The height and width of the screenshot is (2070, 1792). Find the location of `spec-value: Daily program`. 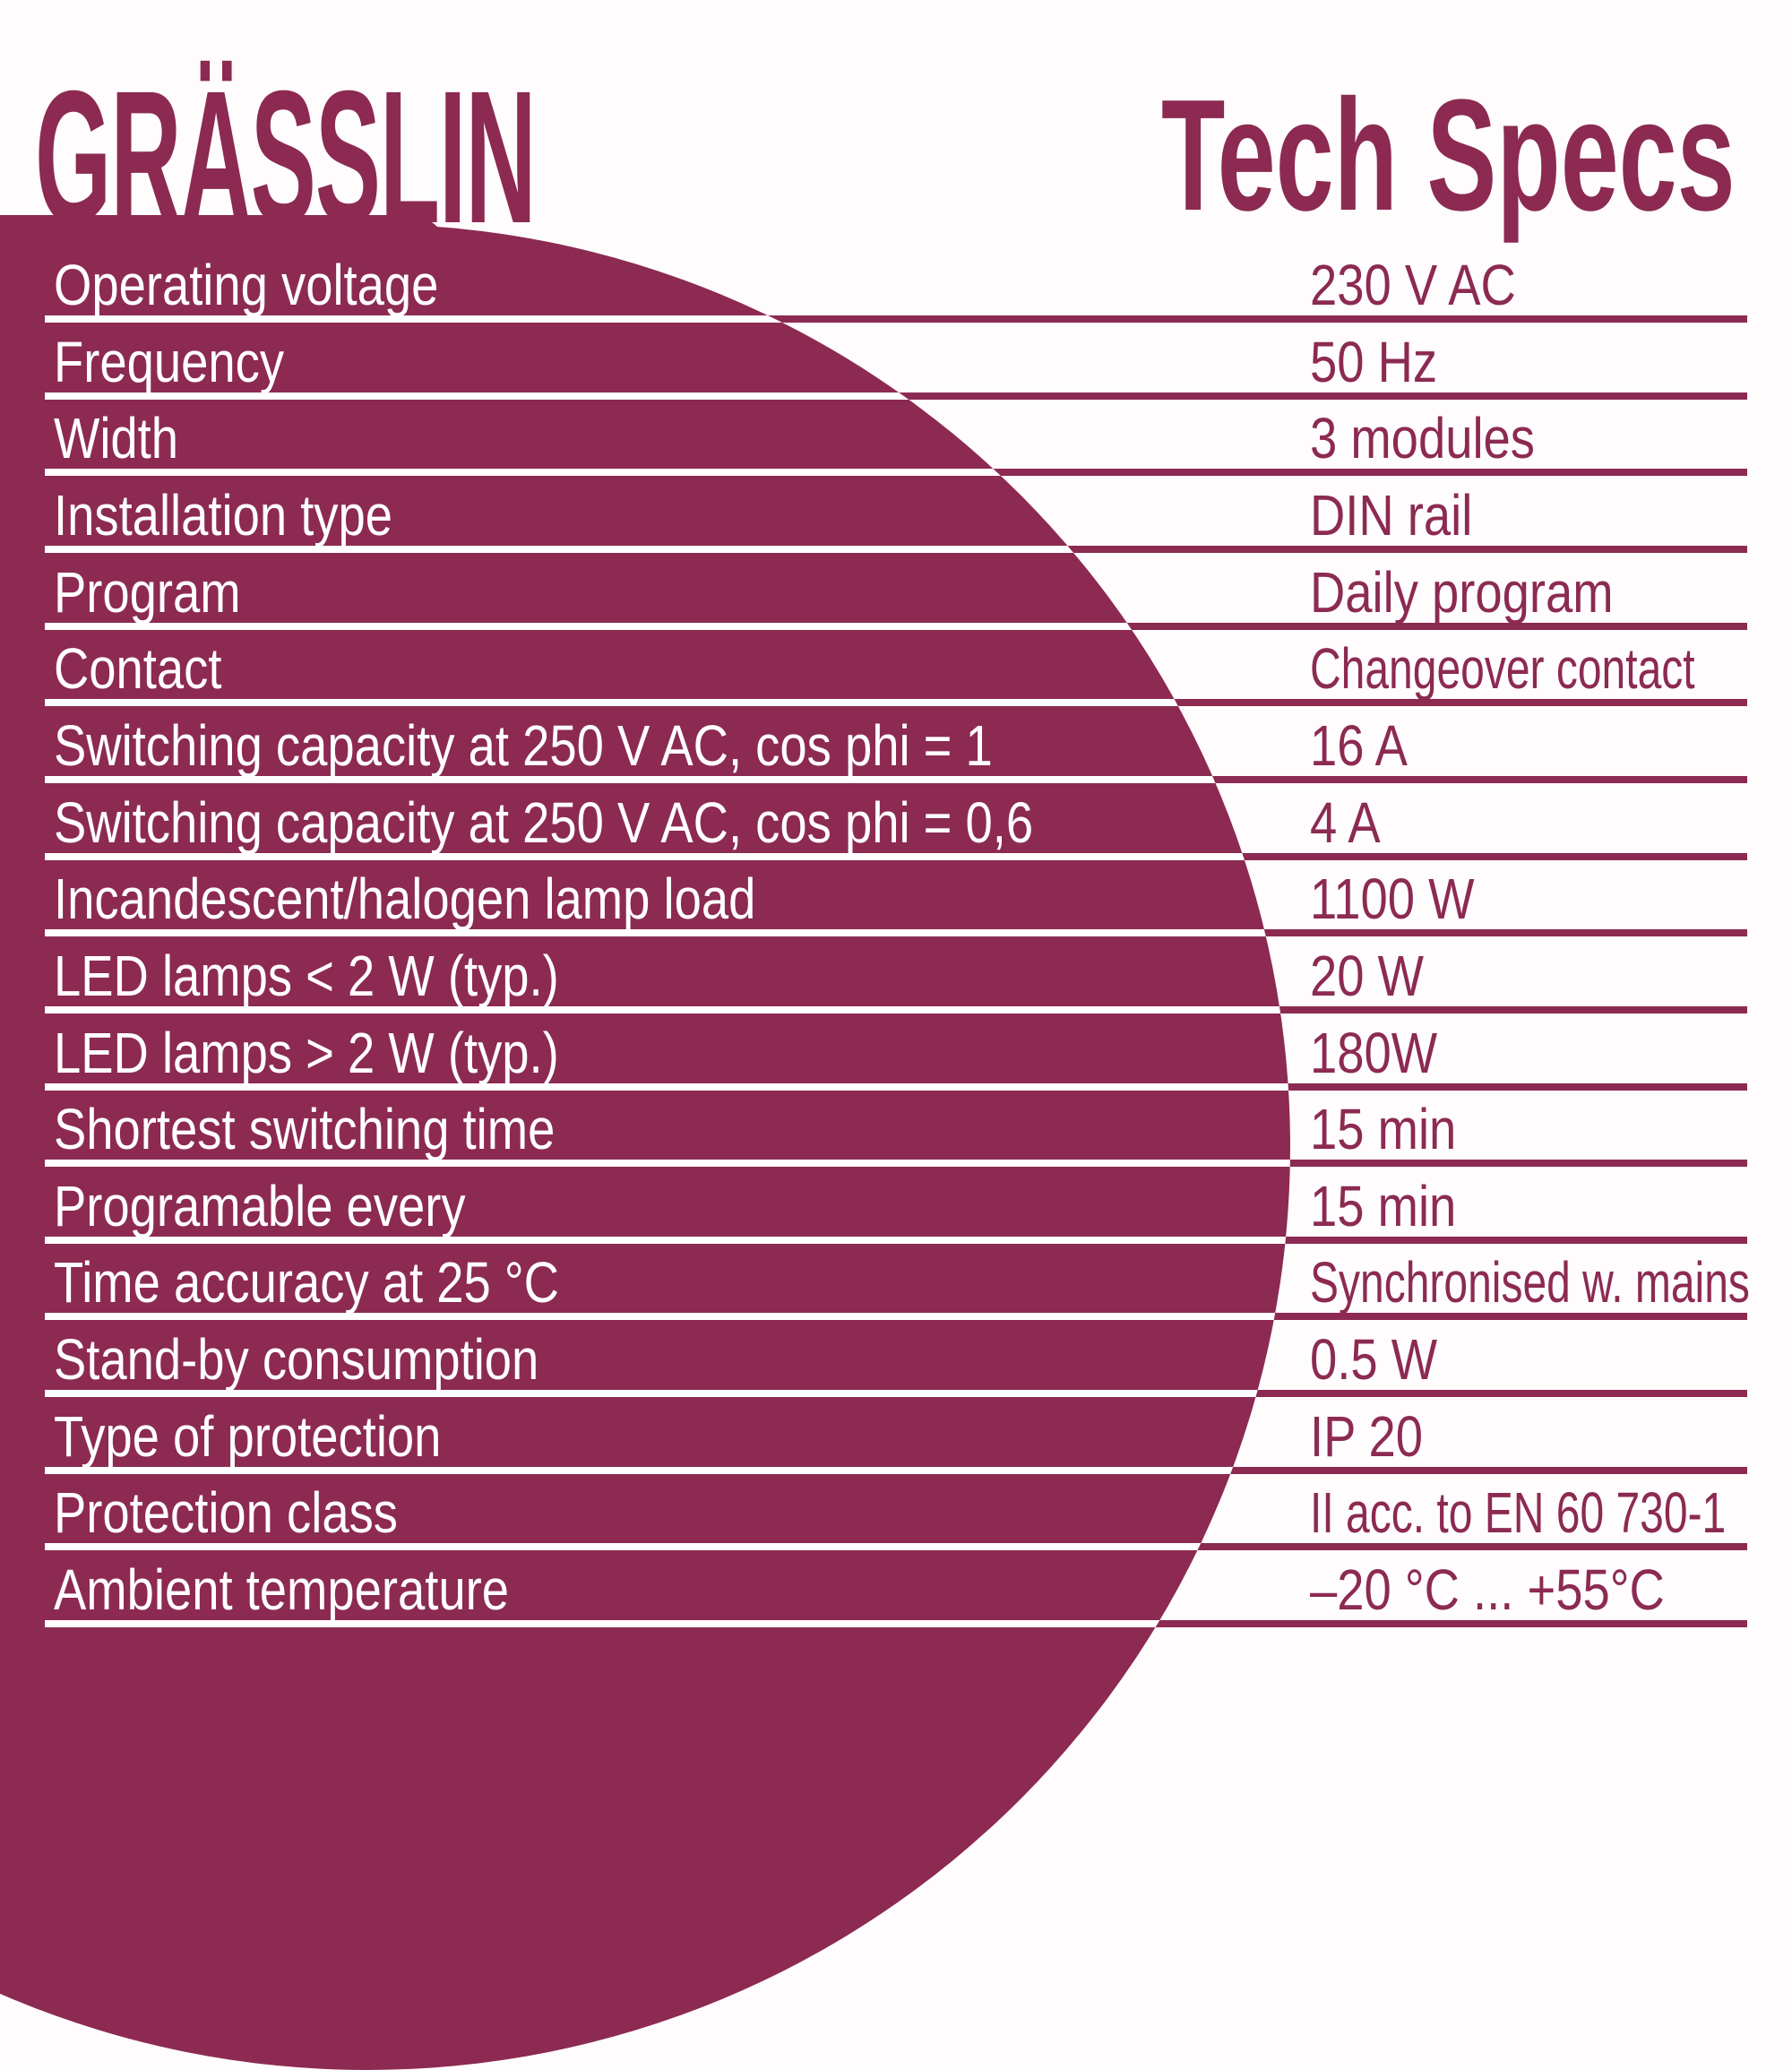

spec-value: Daily program is located at coordinates (1462, 592).